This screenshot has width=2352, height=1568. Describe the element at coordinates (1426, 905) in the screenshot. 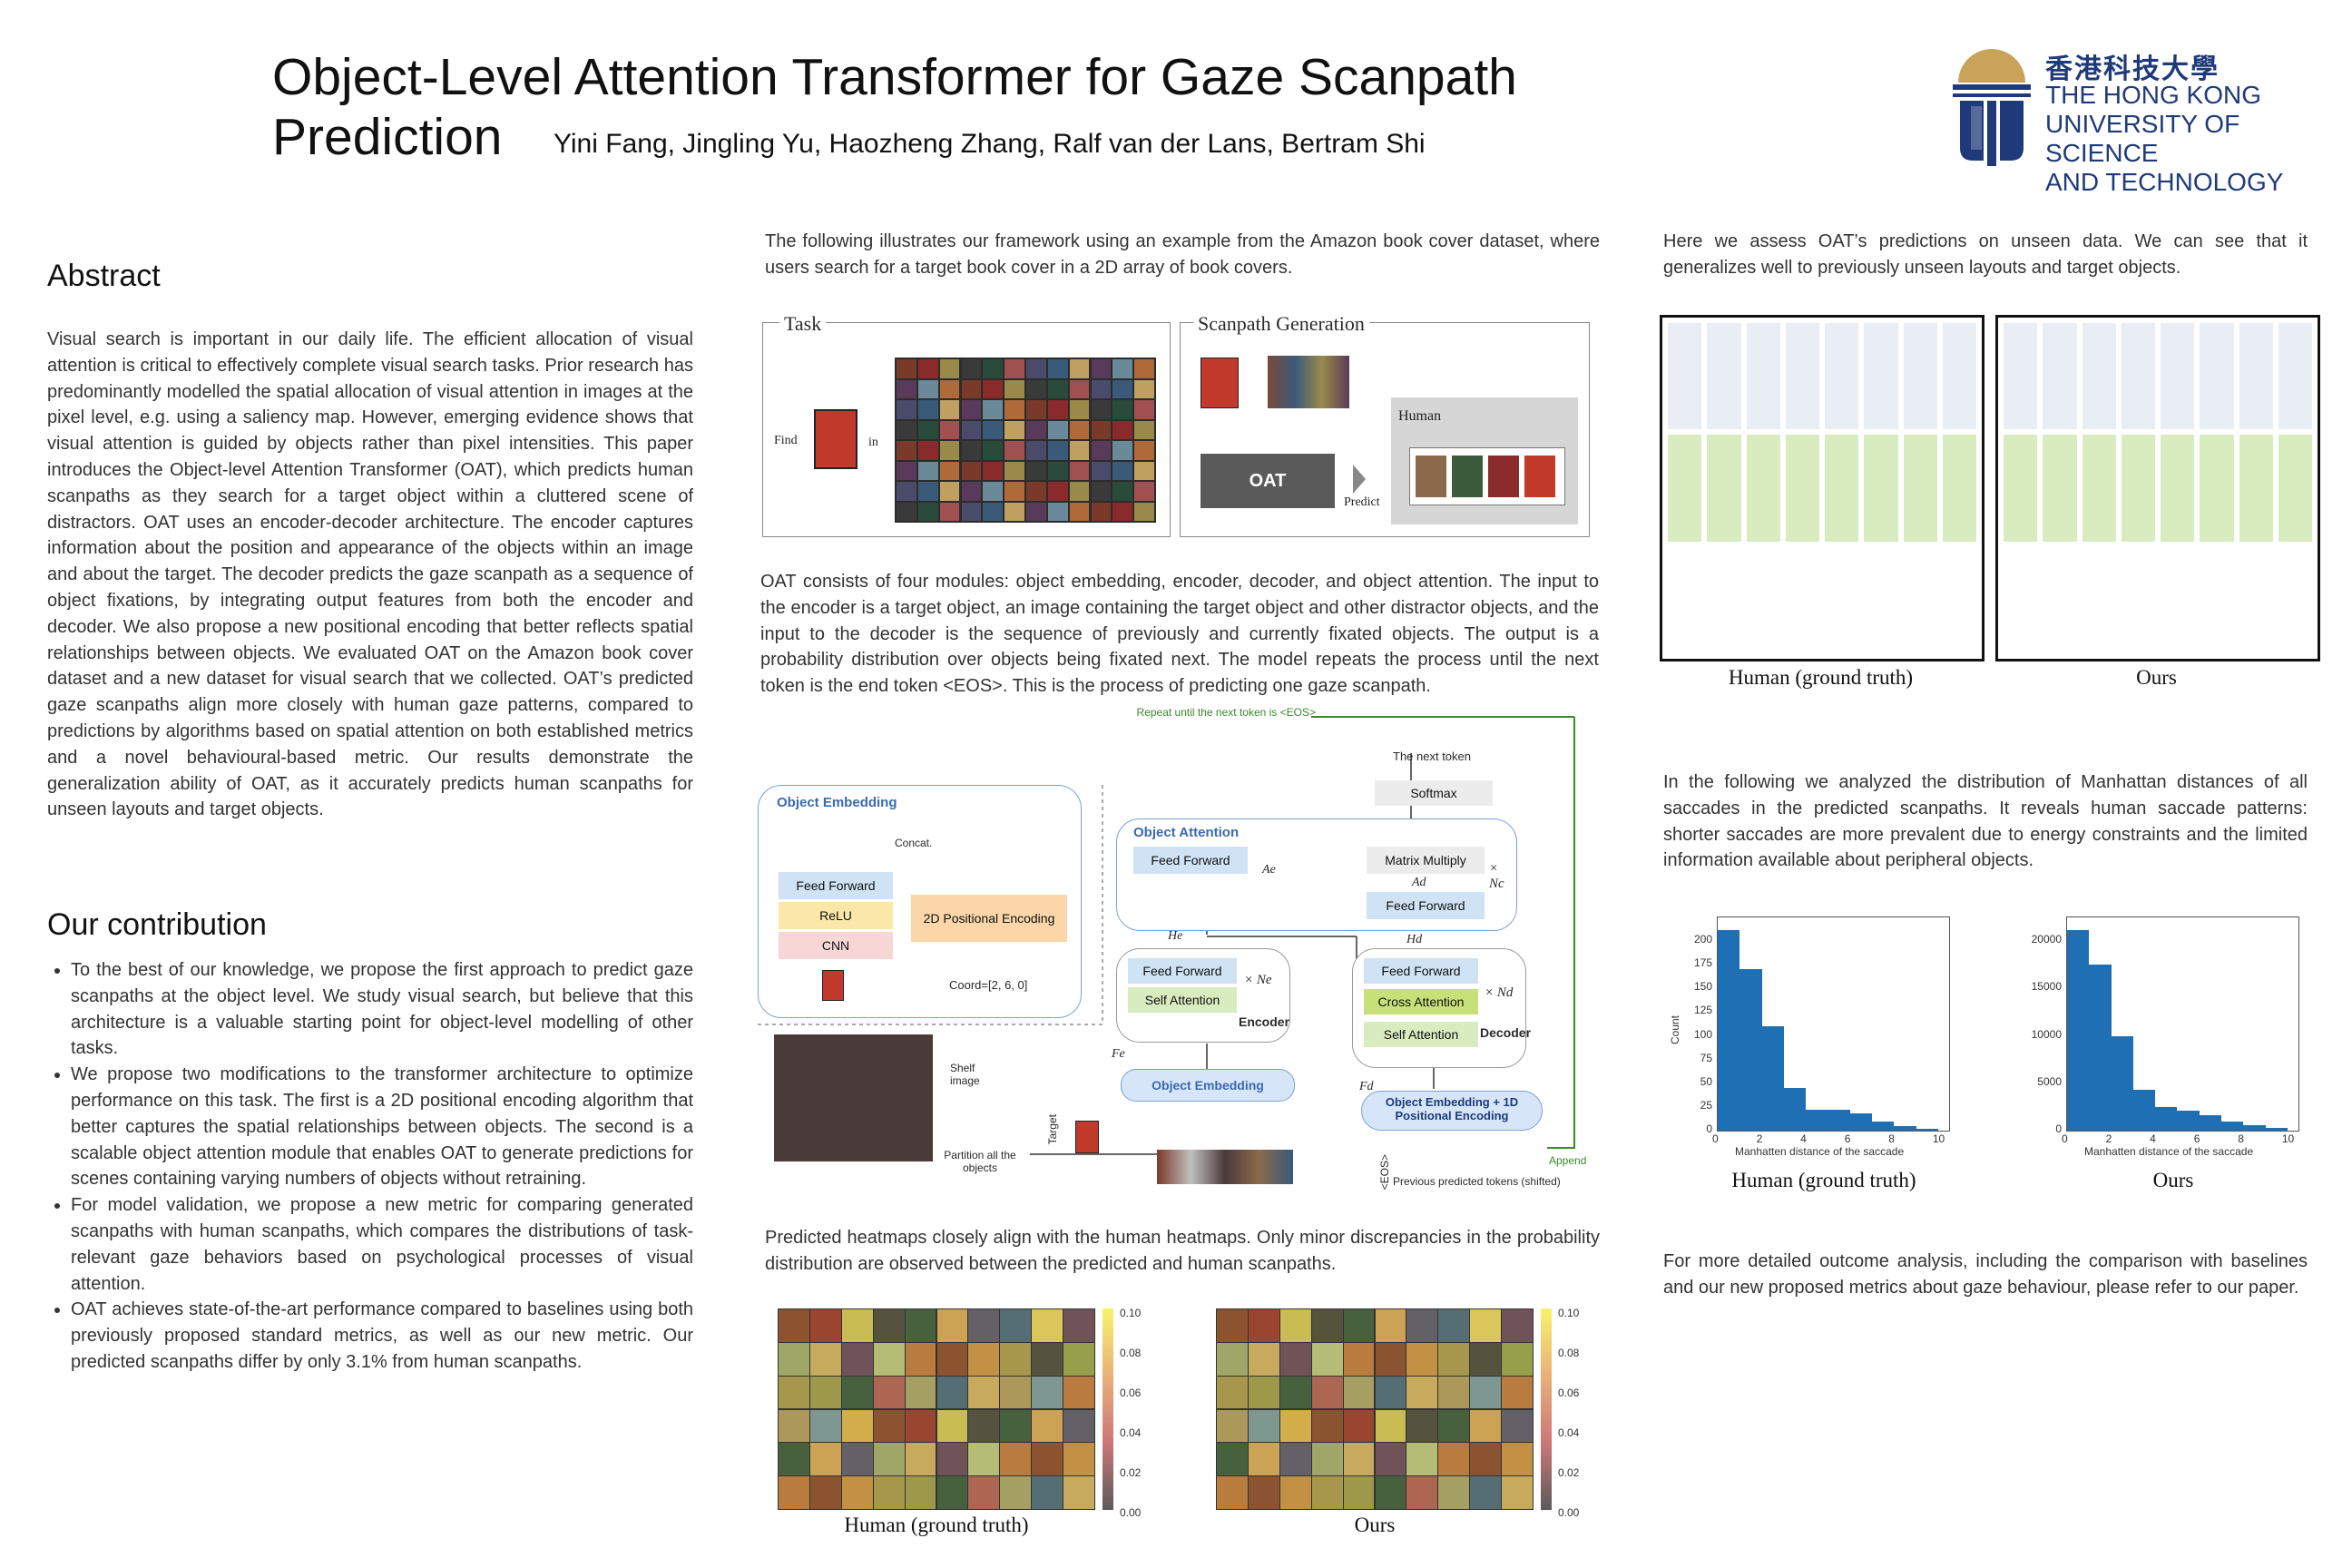

I see `decoder-feed-forward-block: Feed Forward` at that location.